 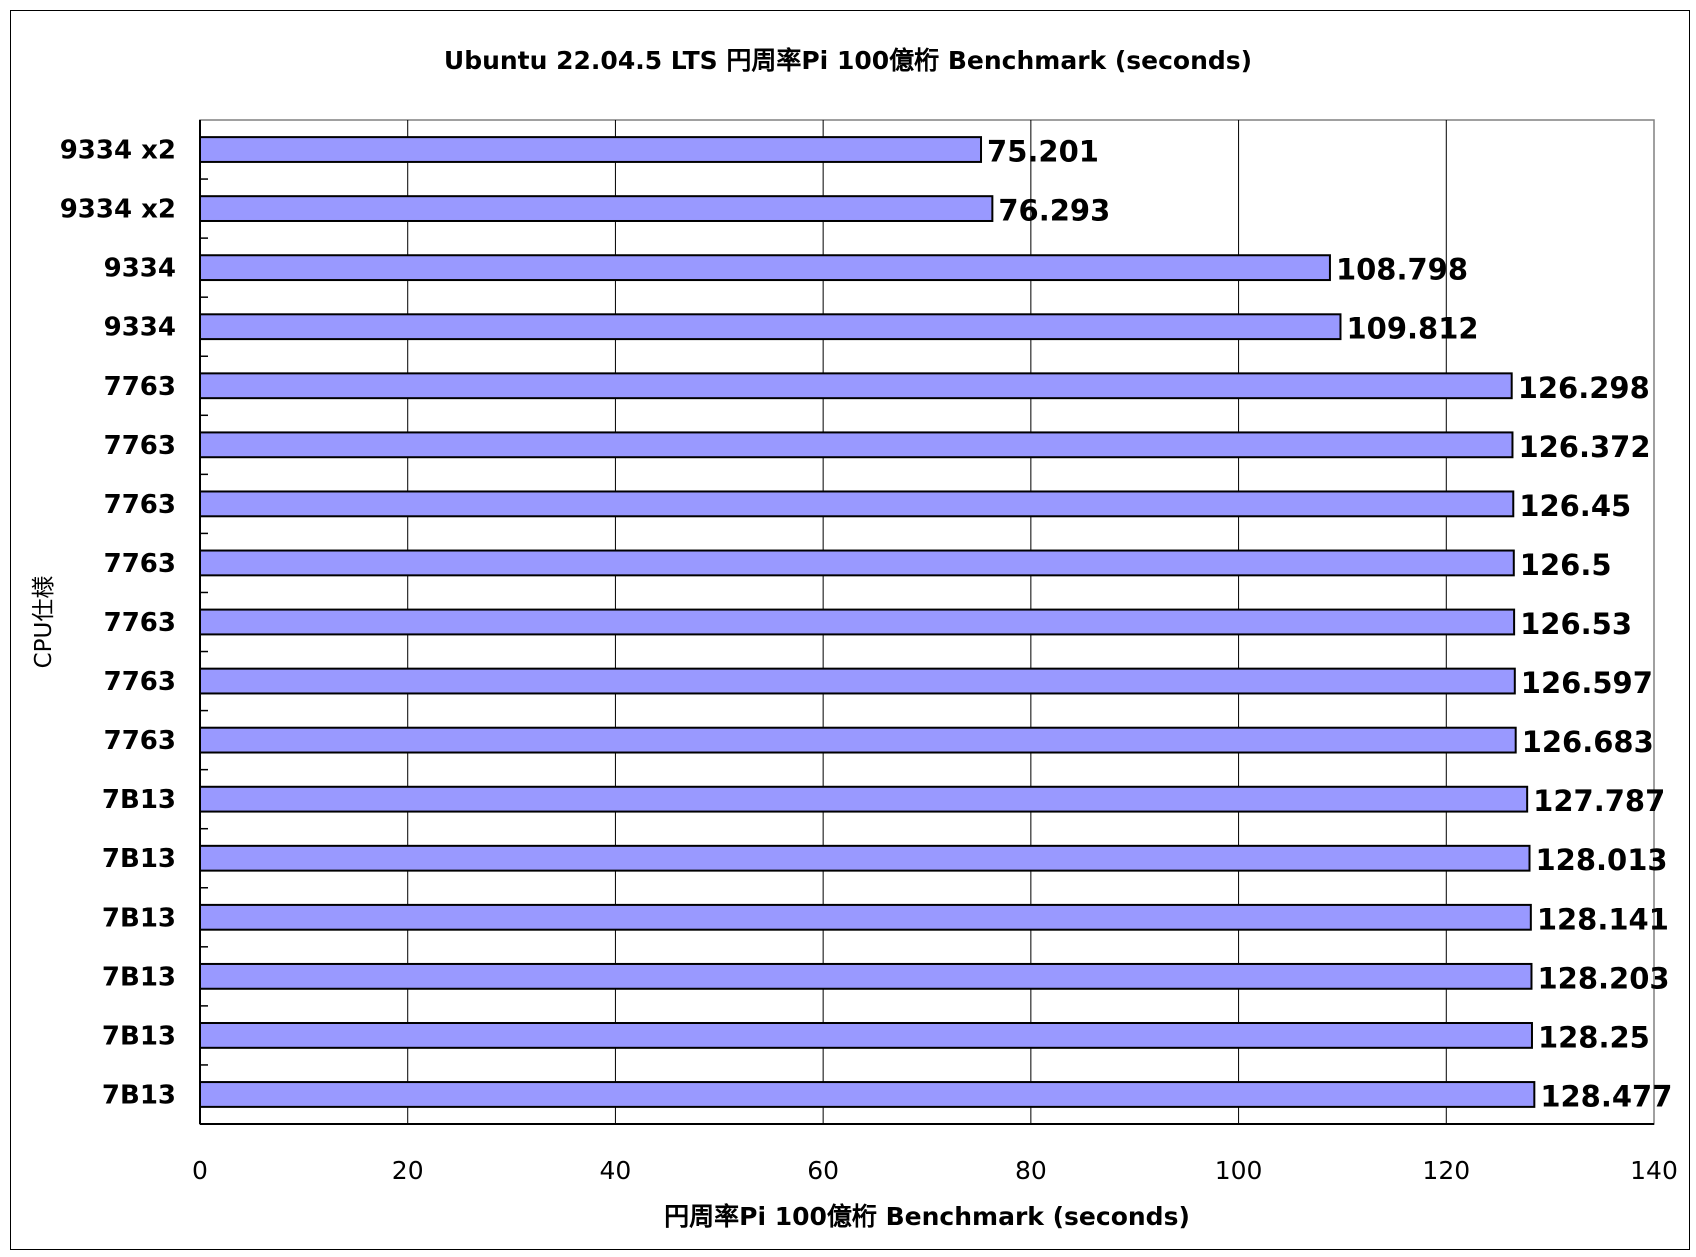 What do you see at coordinates (1412, 329) in the screenshot?
I see `value-label: 109.812` at bounding box center [1412, 329].